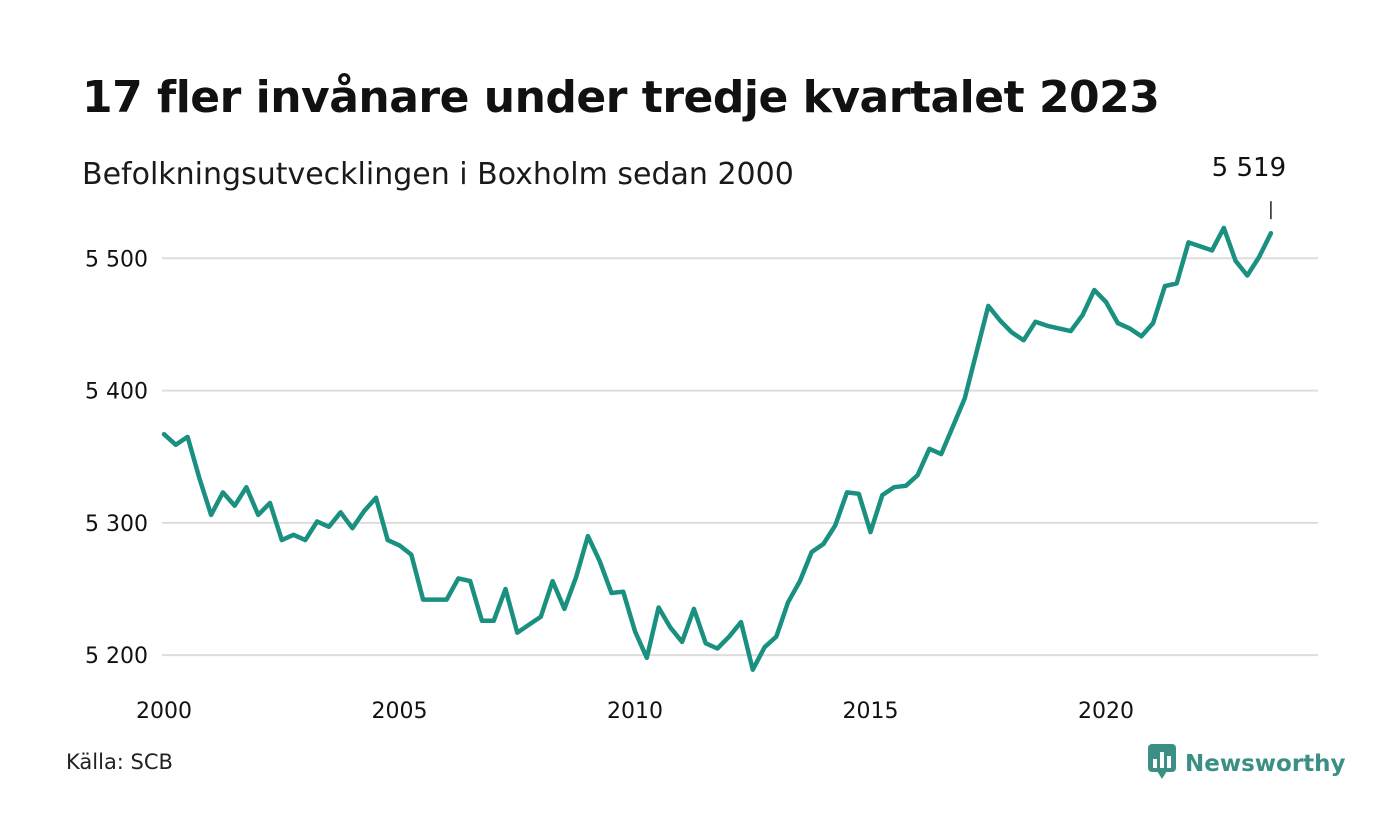  I want to click on x-tick-label: 2005, so click(400, 711).